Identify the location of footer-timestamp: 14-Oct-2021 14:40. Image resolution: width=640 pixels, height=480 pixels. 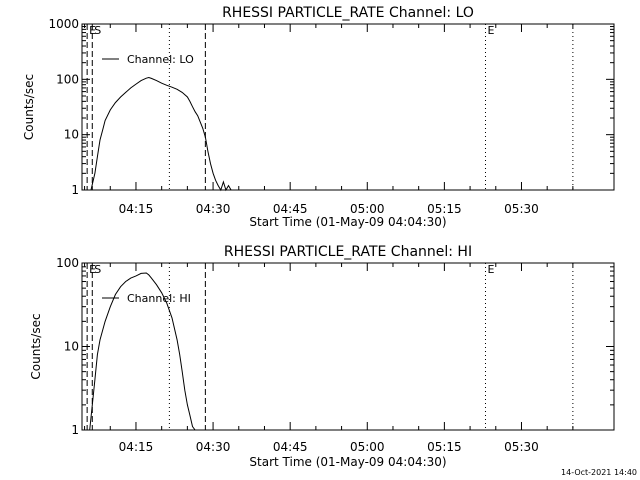
(599, 472).